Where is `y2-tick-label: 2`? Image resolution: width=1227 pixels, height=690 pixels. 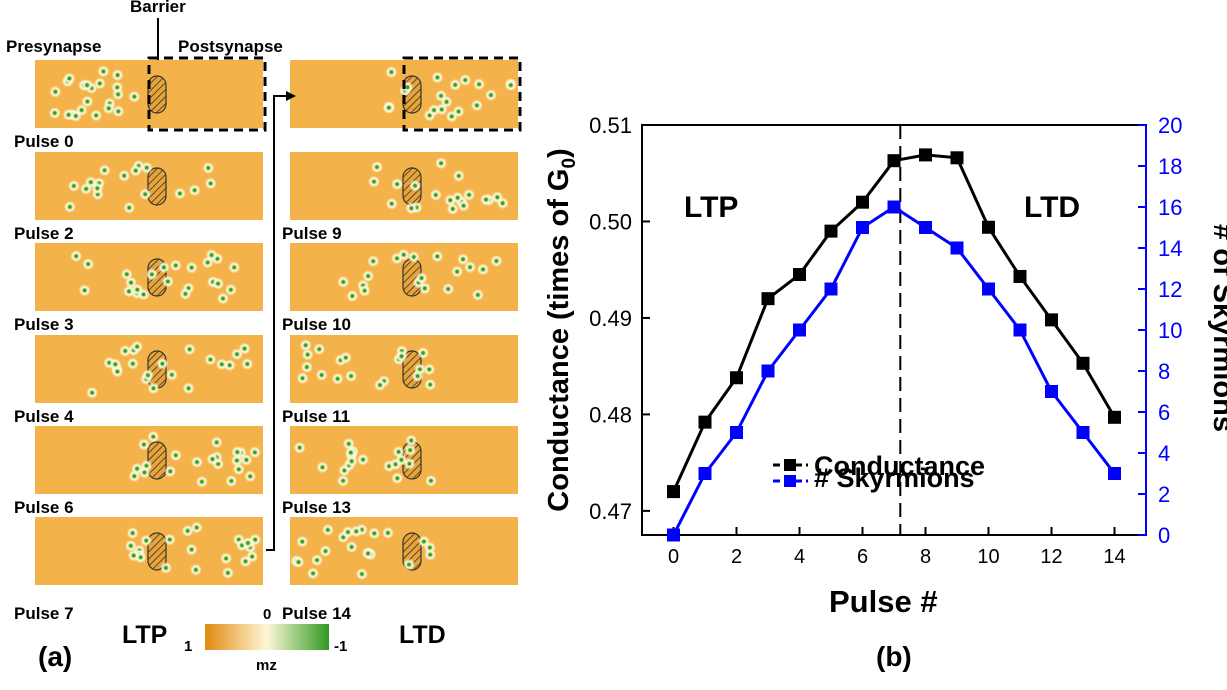
y2-tick-label: 2 is located at coordinates (1164, 494).